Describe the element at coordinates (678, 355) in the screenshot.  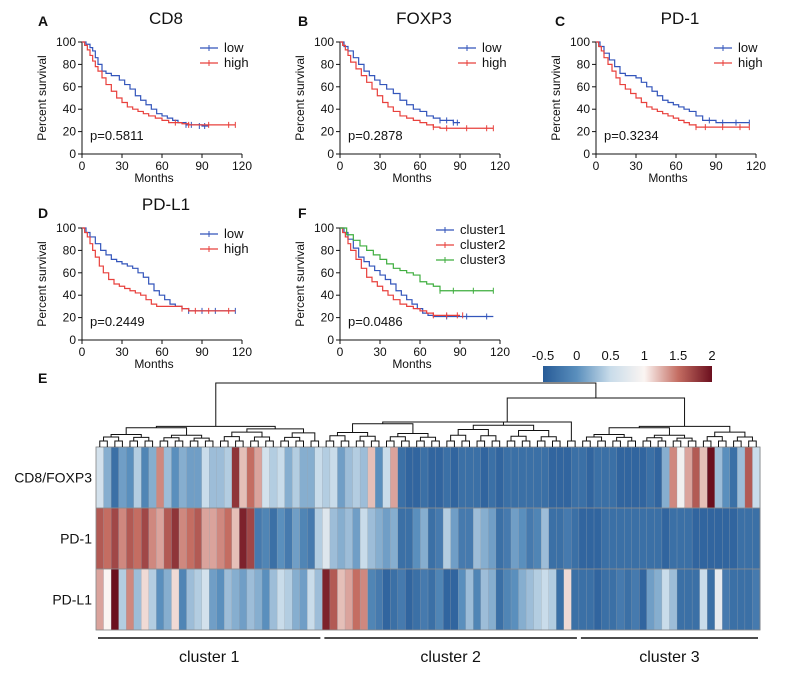
I see `colorbar-tick-label: 1.5` at that location.